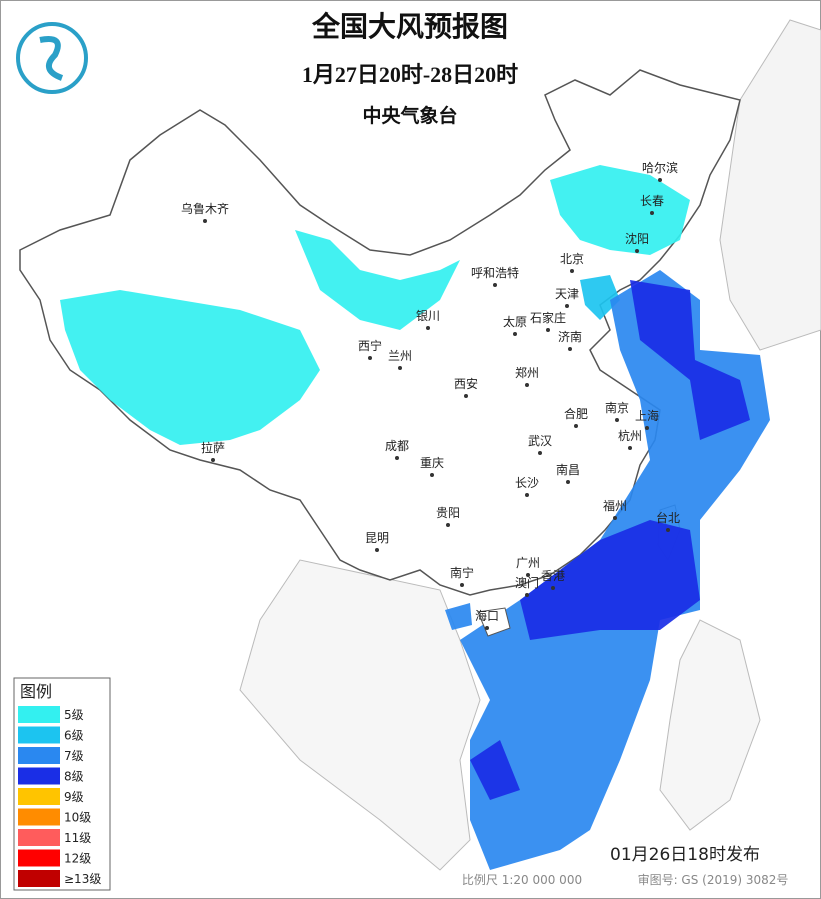  Describe the element at coordinates (652, 201) in the screenshot. I see `city-label: 长春` at that location.